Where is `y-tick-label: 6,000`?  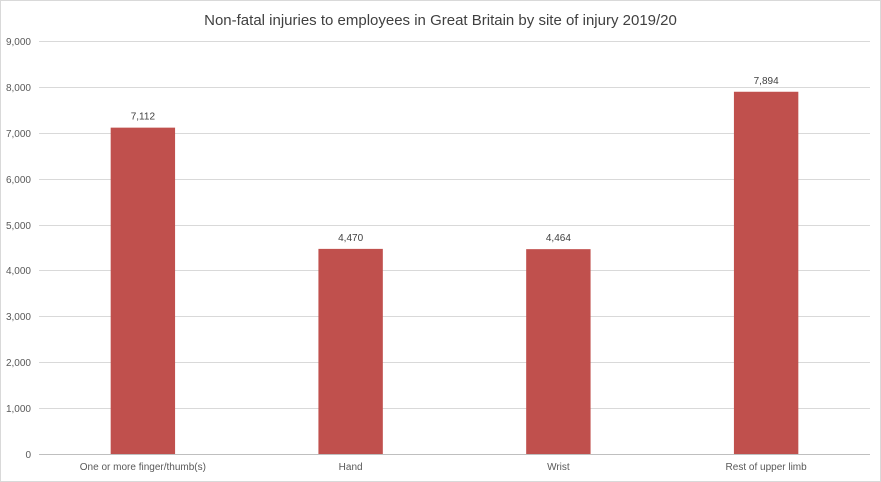
y-tick-label: 6,000 is located at coordinates (18, 180).